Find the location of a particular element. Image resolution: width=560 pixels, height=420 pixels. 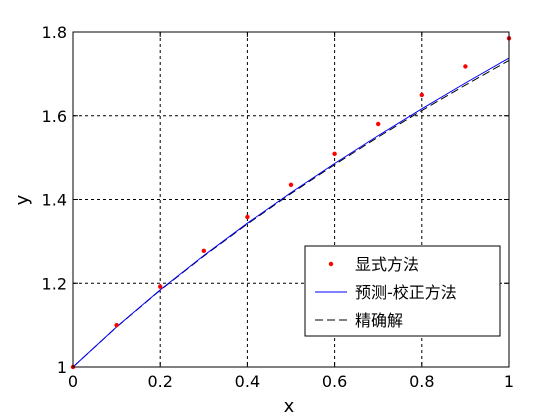

legend-entry-exact-solution: 精确解 is located at coordinates (379, 320).